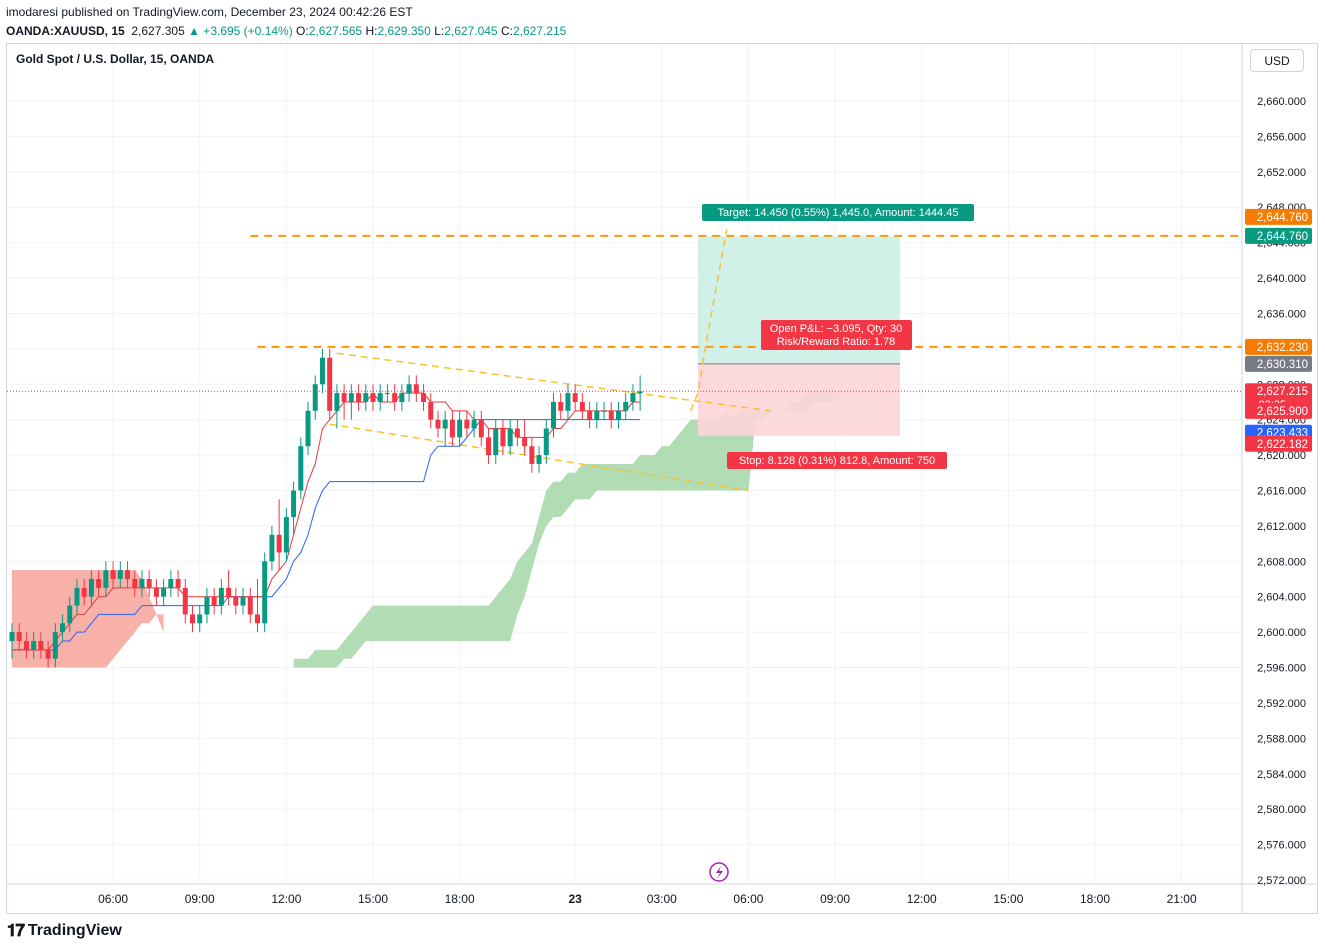 Image resolution: width=1325 pixels, height=950 pixels. Describe the element at coordinates (1281, 598) in the screenshot. I see `price-tick-label: 2,604.000` at that location.